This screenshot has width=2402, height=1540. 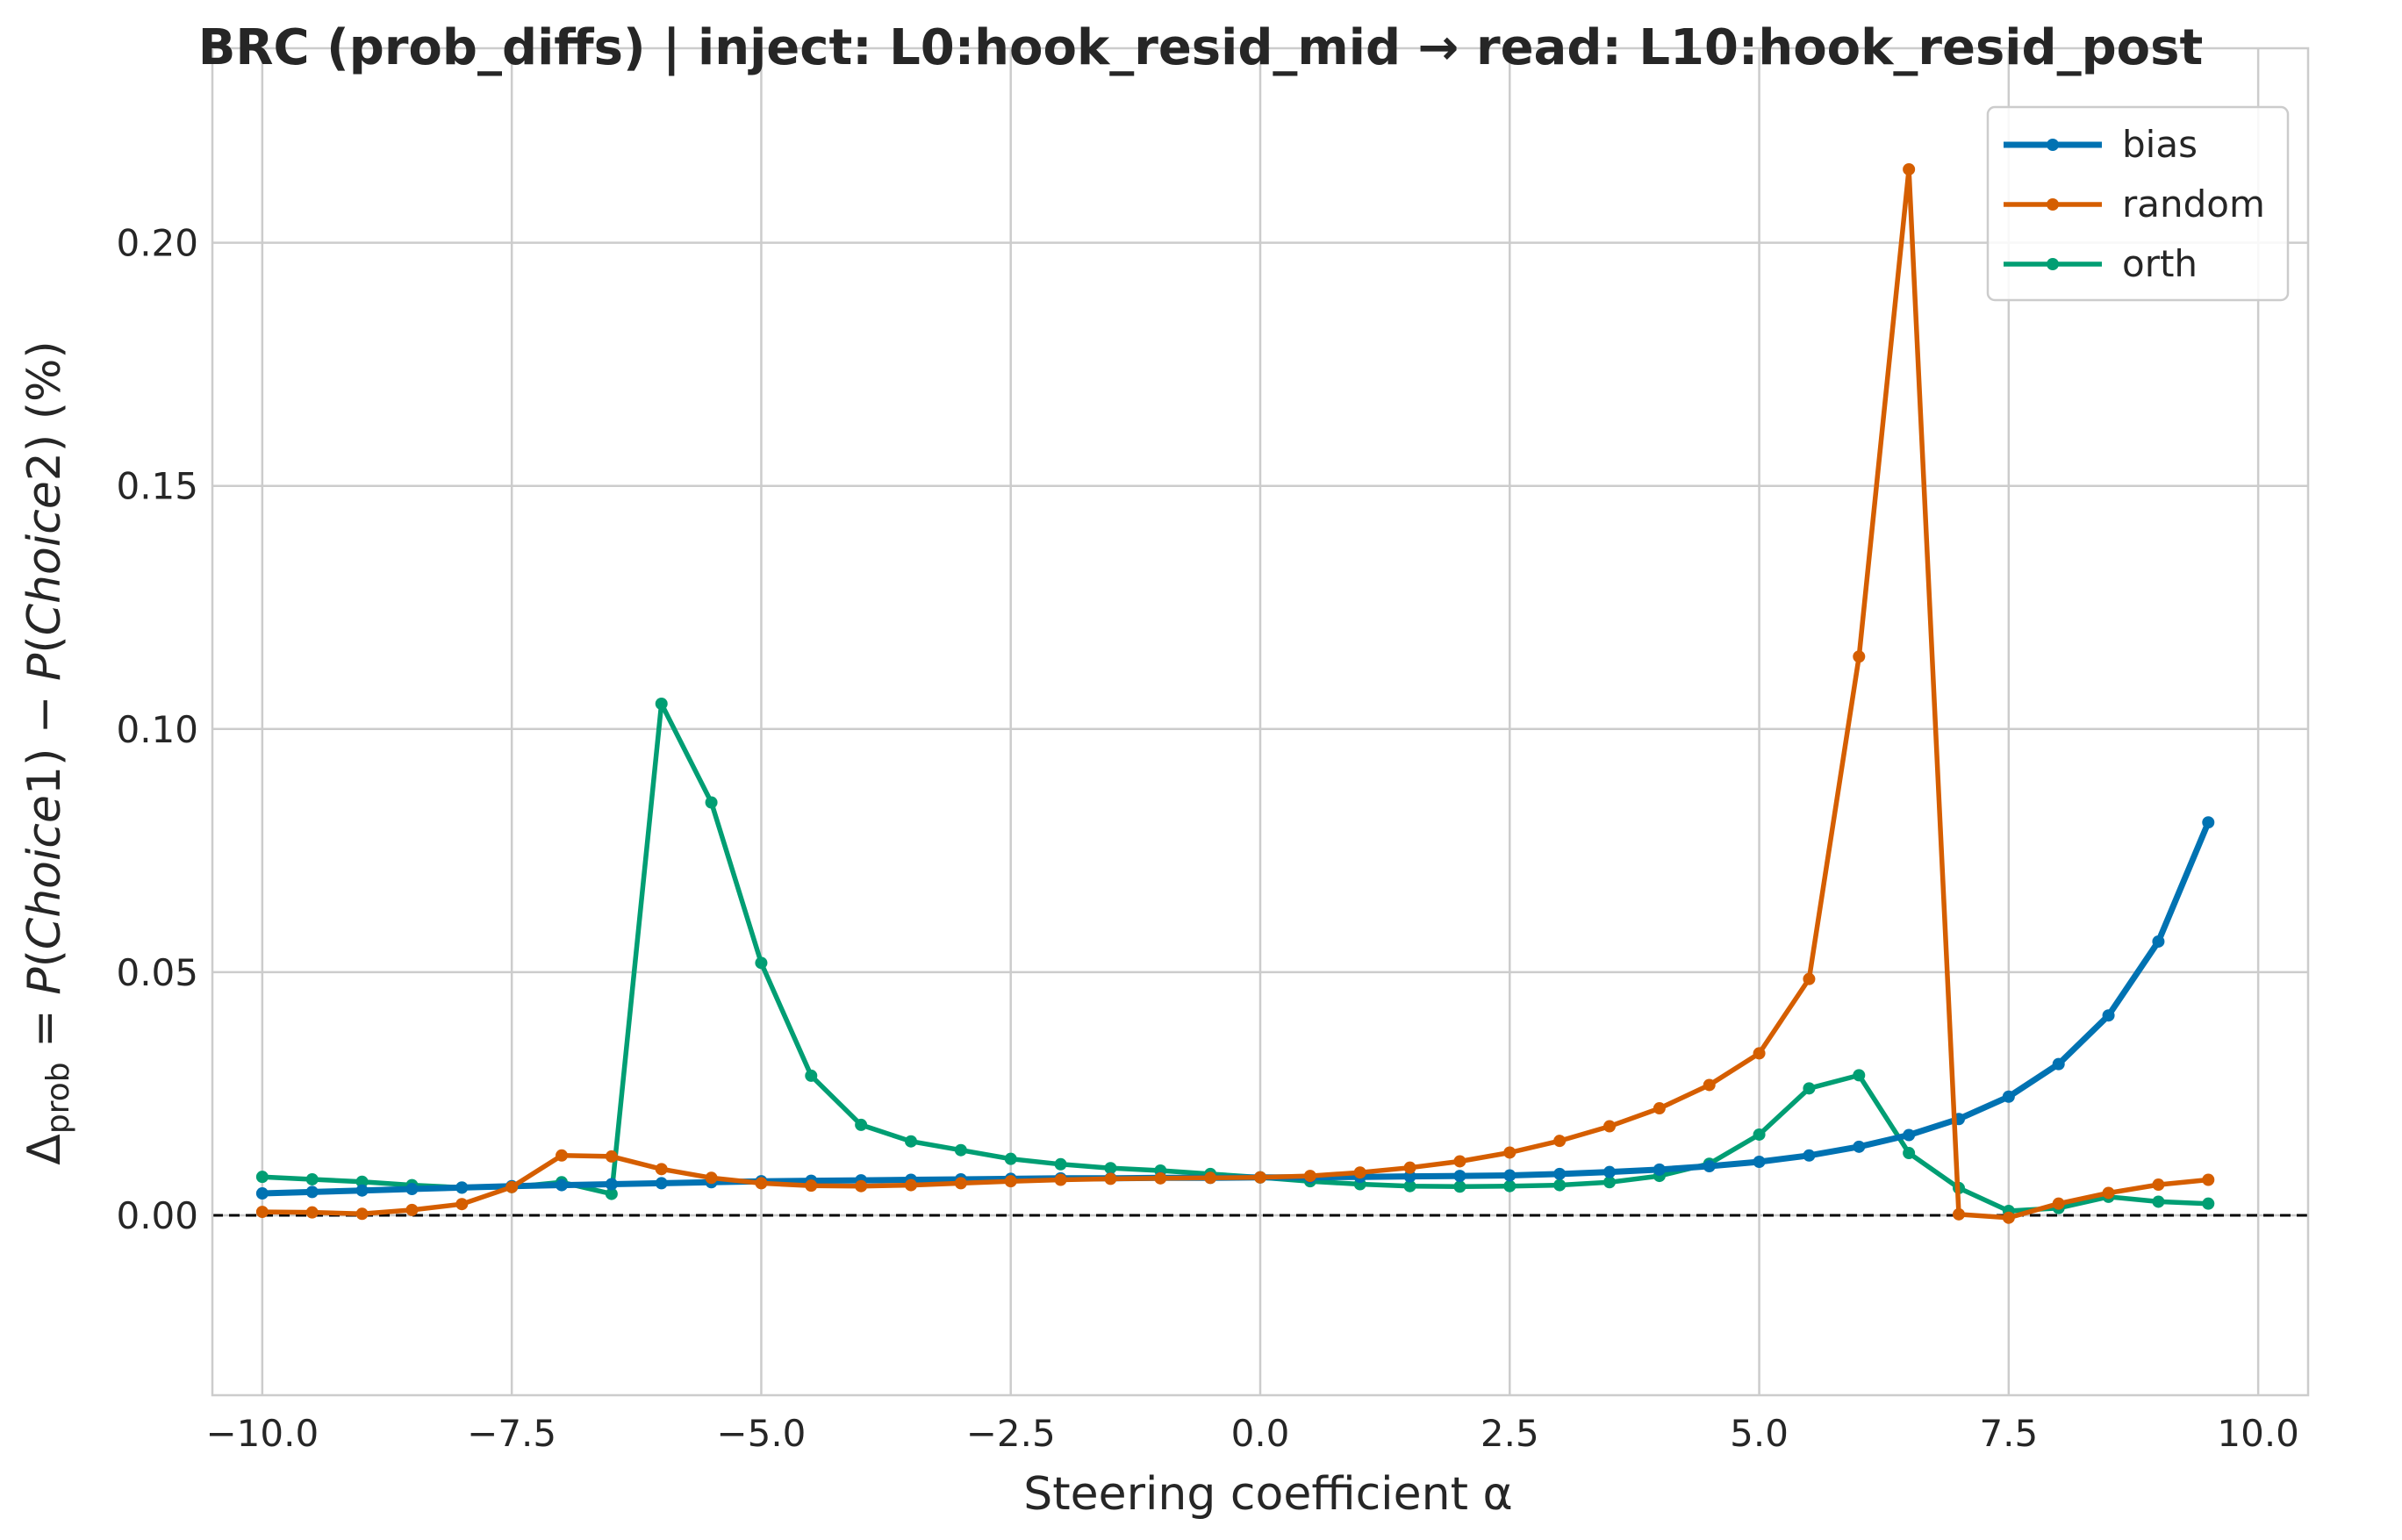 I want to click on ylabel-n2: 2, so click(x=45, y=466).